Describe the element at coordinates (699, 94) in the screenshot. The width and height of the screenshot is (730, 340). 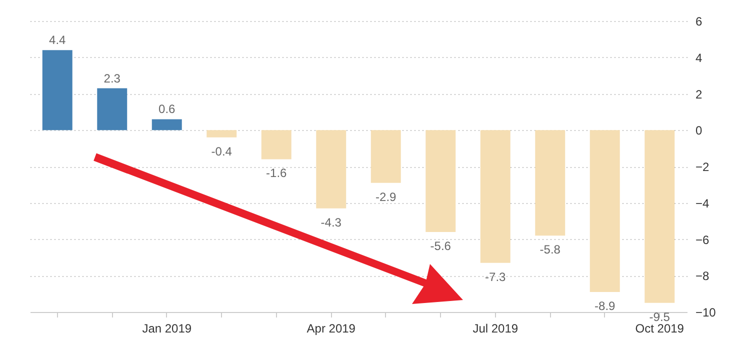
I see `y-tick-label: 2` at that location.